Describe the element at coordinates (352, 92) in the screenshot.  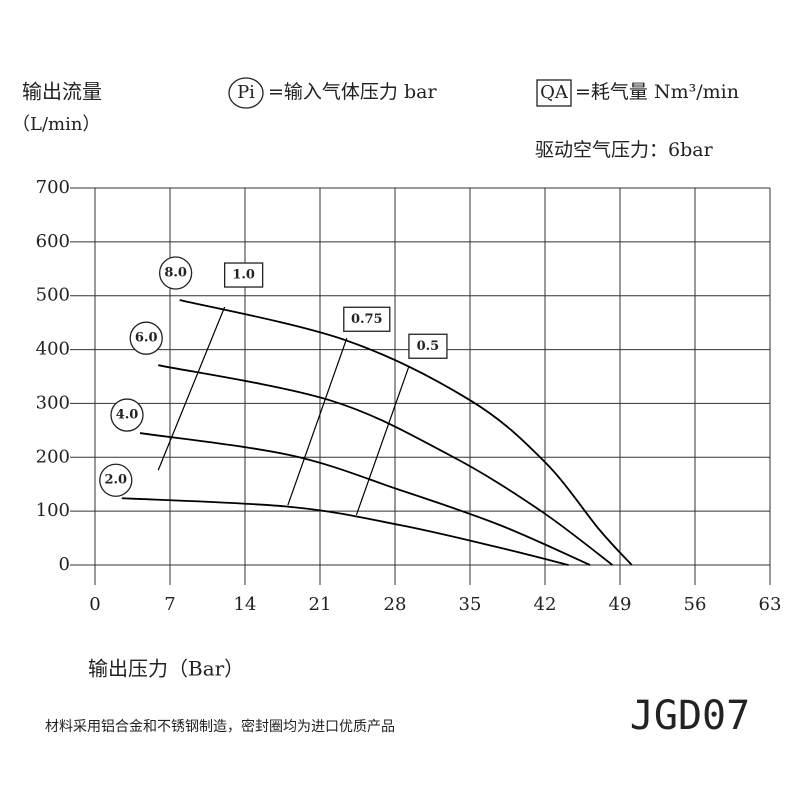
I see `legend-pi-text: =输入气体压力 bar` at that location.